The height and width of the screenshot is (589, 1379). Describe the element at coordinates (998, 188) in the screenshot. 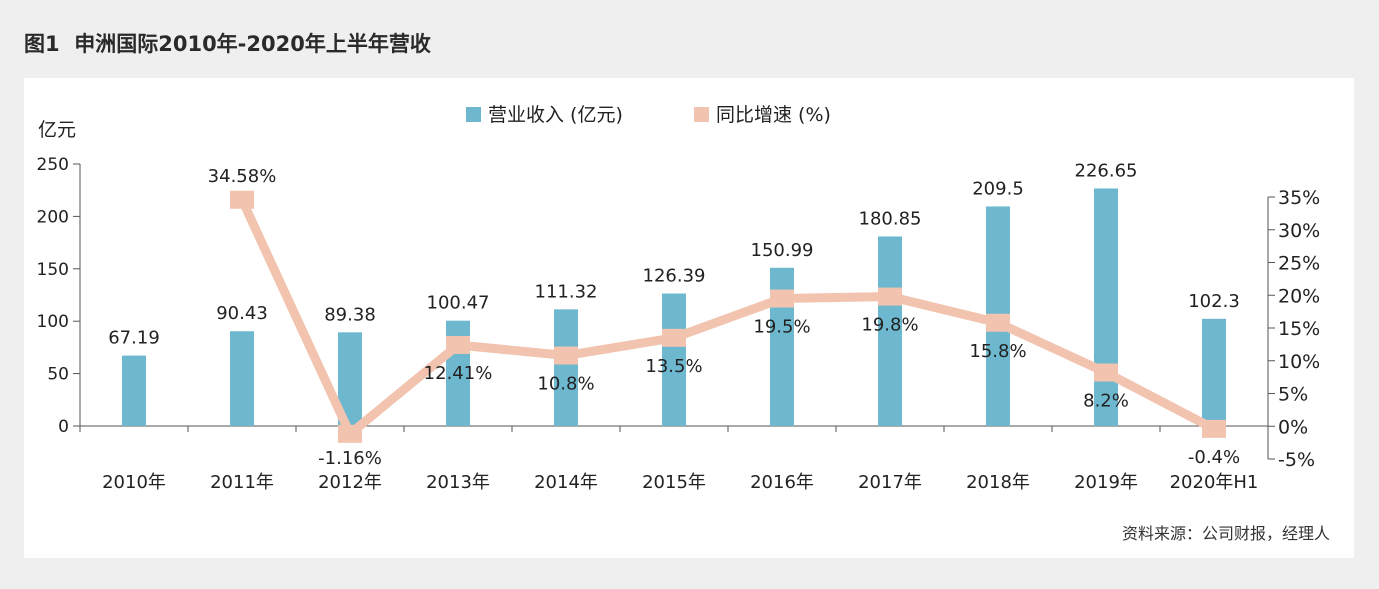

I see `bar-value-label: 209.5` at that location.